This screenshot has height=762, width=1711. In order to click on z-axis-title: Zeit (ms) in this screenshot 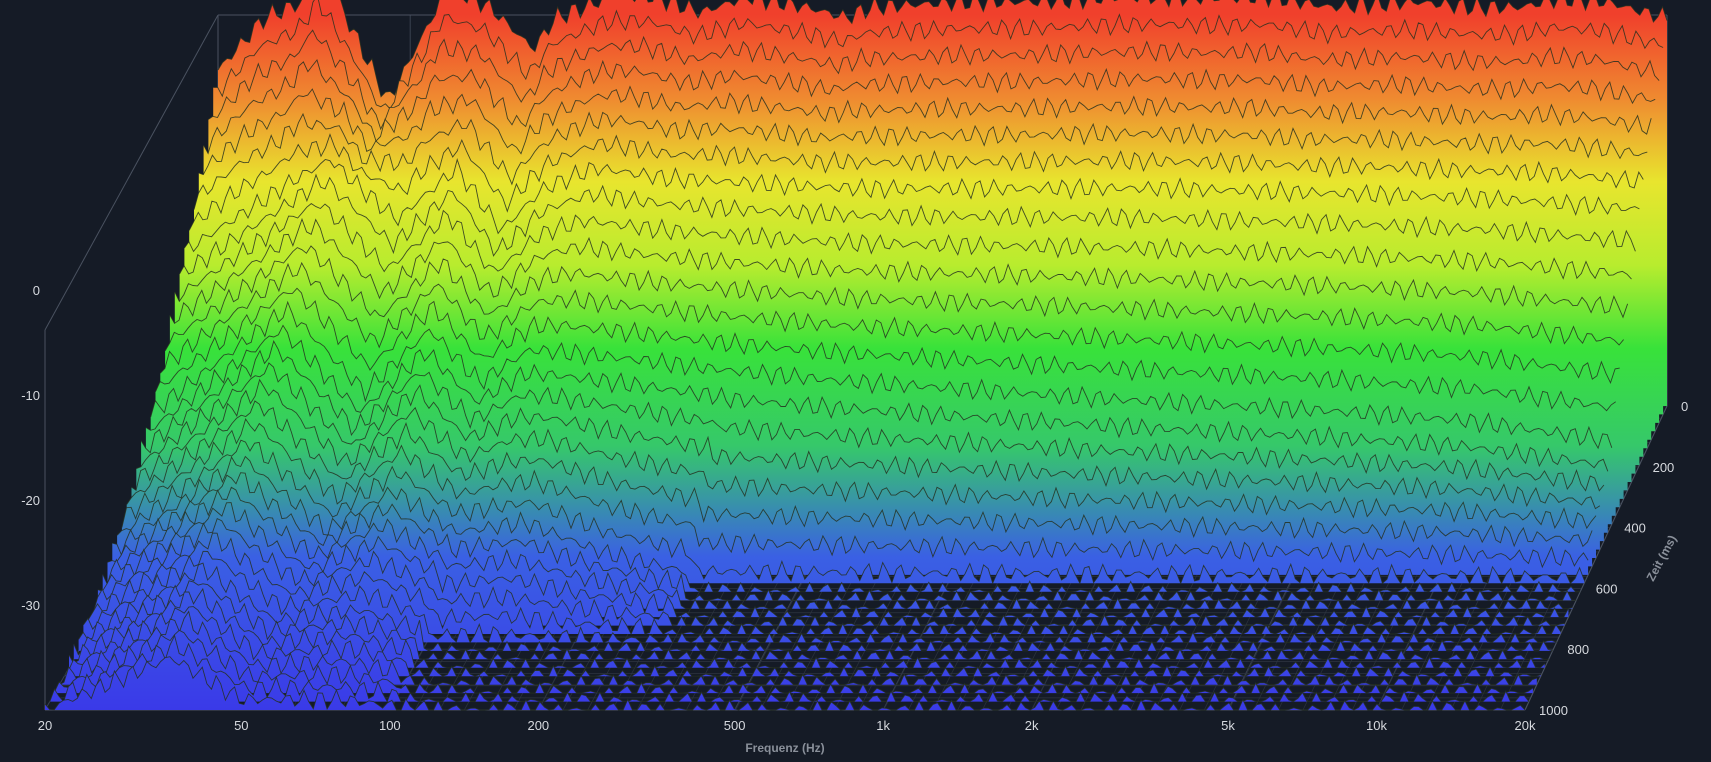, I will do `click(1662, 558)`.